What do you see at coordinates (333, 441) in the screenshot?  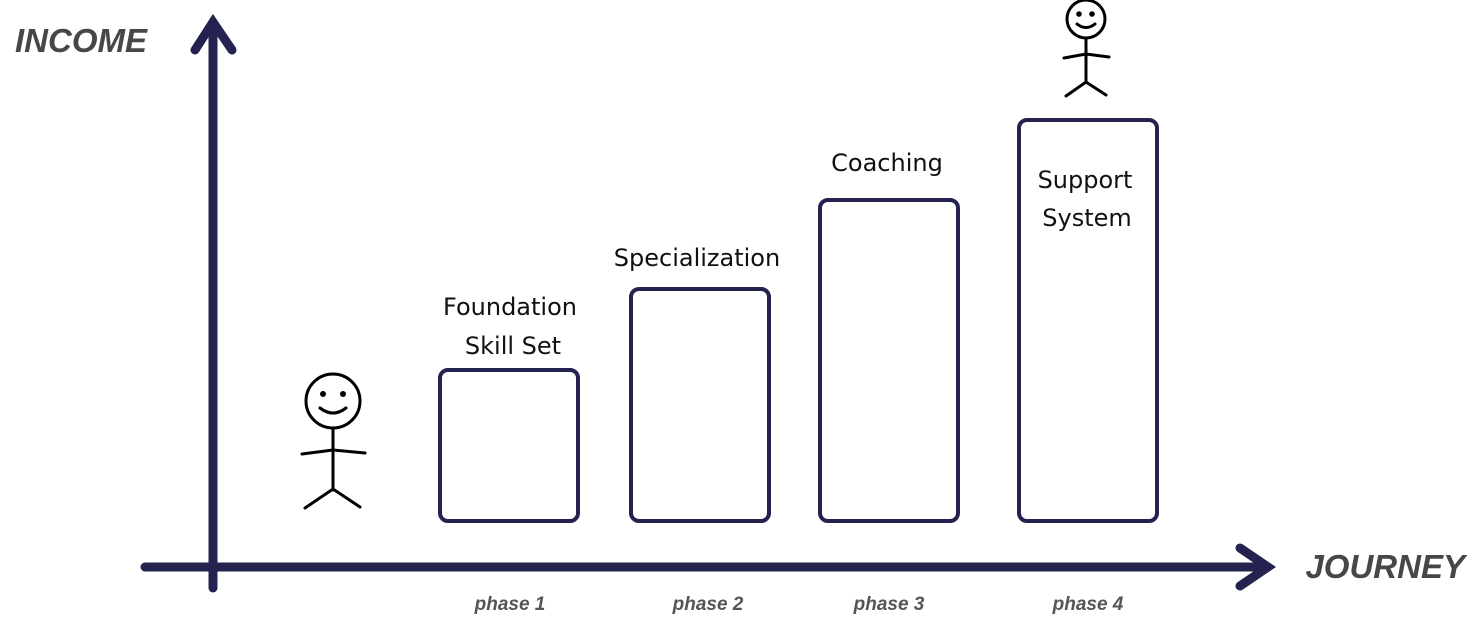 I see `stick-figure-start` at bounding box center [333, 441].